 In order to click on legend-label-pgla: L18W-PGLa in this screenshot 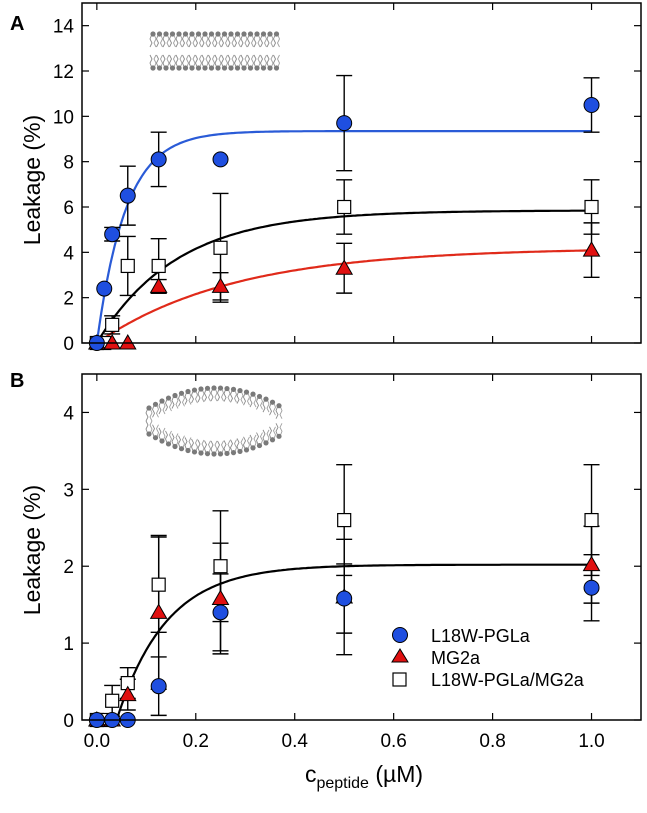, I will do `click(481, 636)`.